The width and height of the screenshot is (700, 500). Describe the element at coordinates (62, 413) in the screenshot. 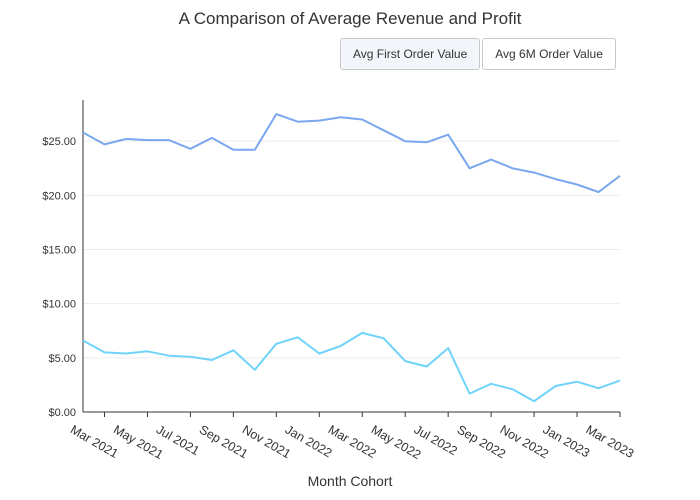

I see `y-tick-label: $0.00` at that location.